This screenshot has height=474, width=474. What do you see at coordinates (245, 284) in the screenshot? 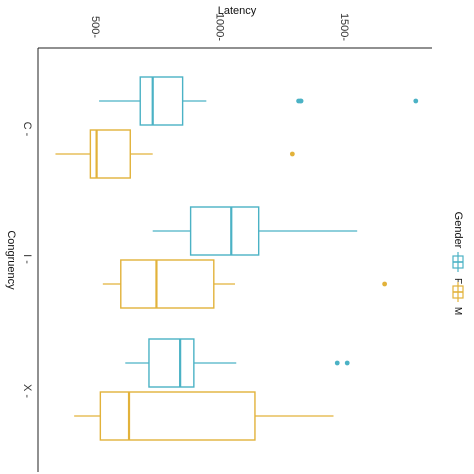
I see `box-M-I` at bounding box center [245, 284].